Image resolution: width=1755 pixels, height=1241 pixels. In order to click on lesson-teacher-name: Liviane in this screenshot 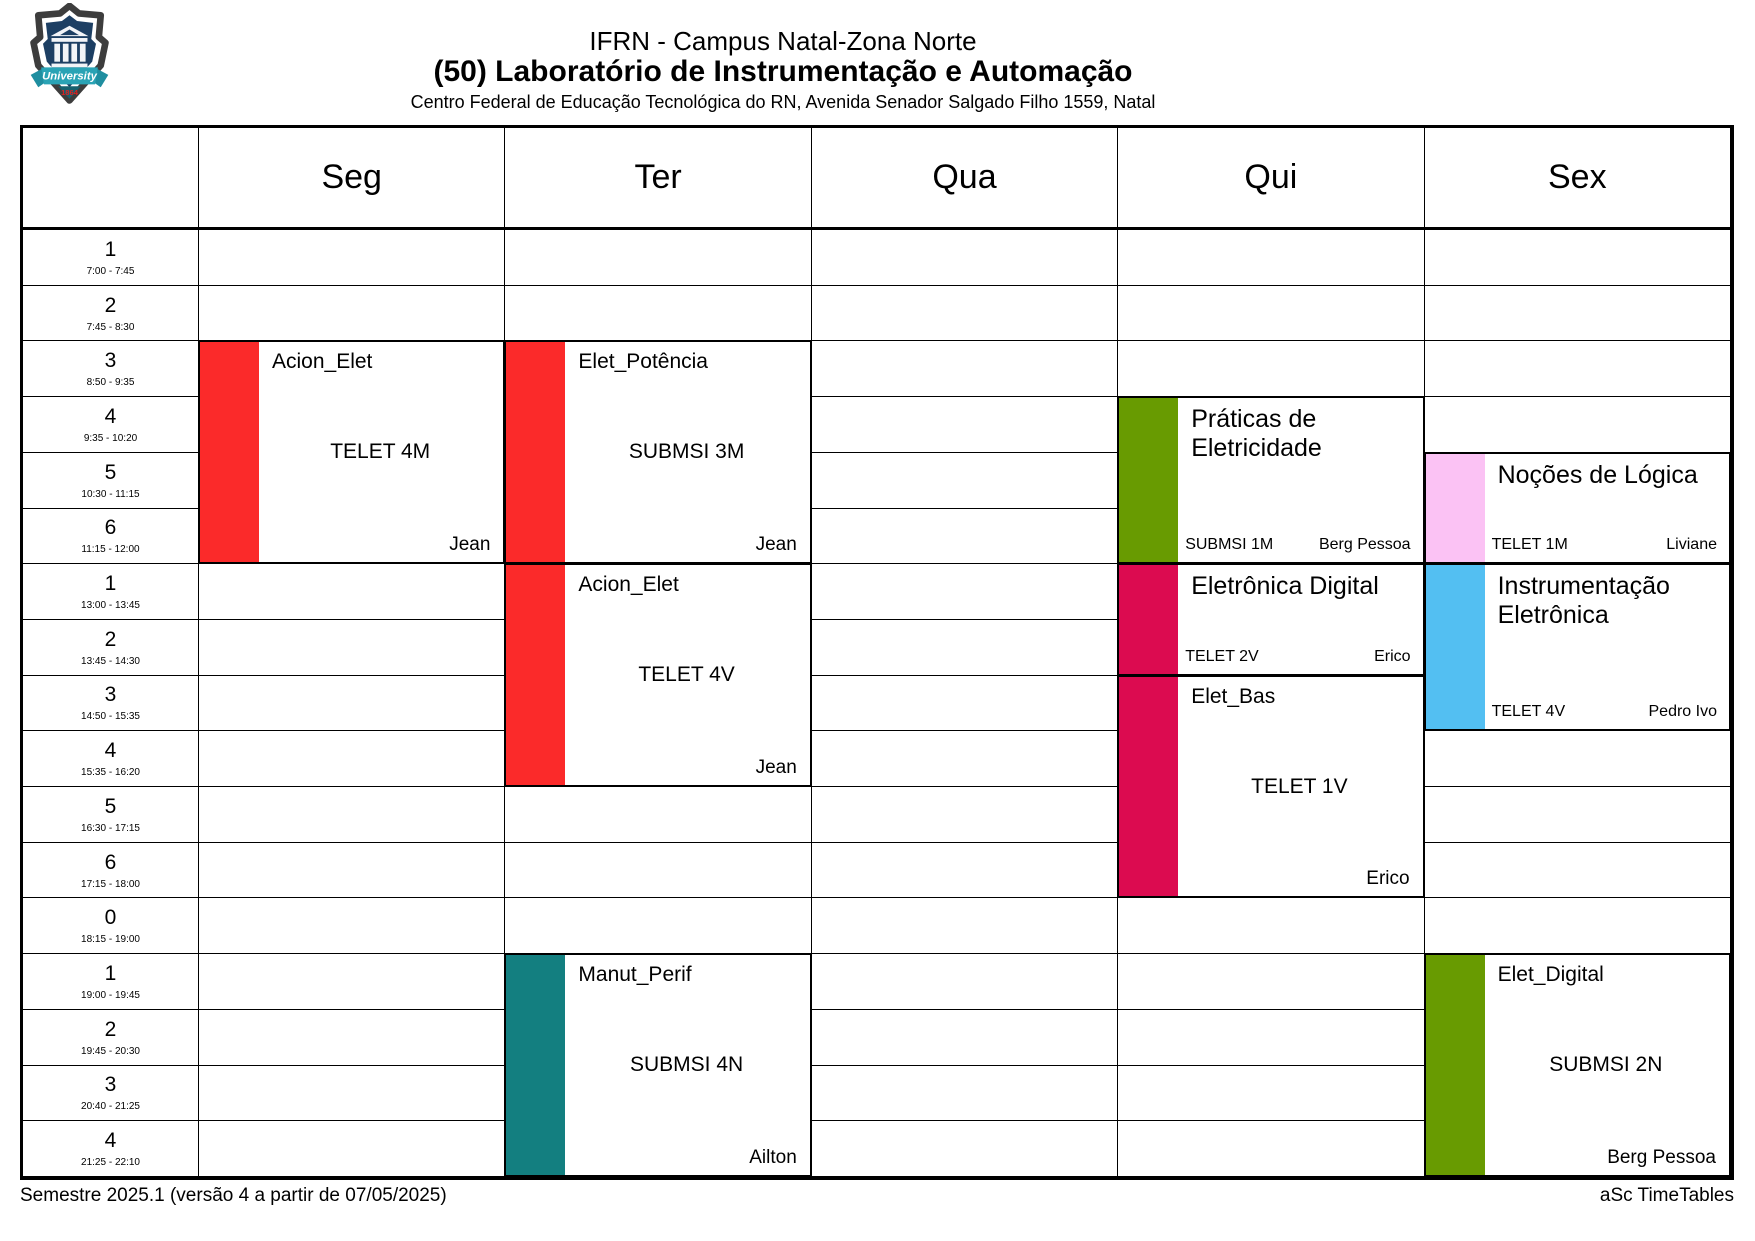, I will do `click(1691, 545)`.